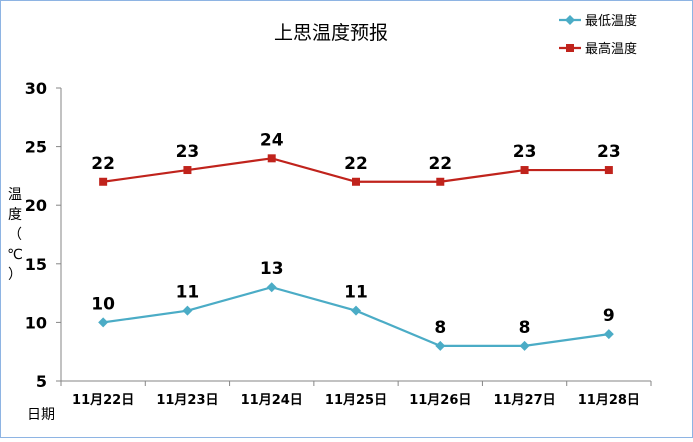  I want to click on x-tick-label: 11月23日, so click(187, 400).